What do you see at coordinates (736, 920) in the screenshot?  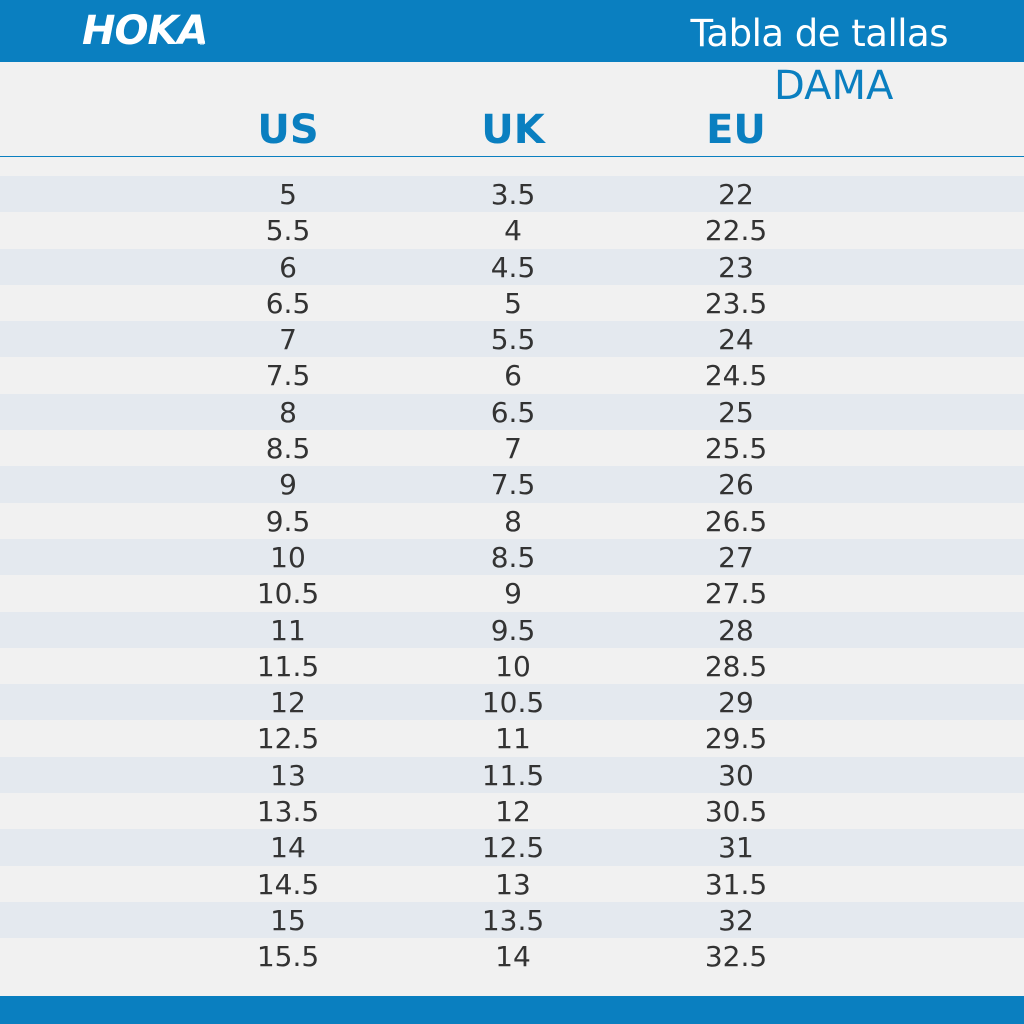 I see `cell-eu: 32` at bounding box center [736, 920].